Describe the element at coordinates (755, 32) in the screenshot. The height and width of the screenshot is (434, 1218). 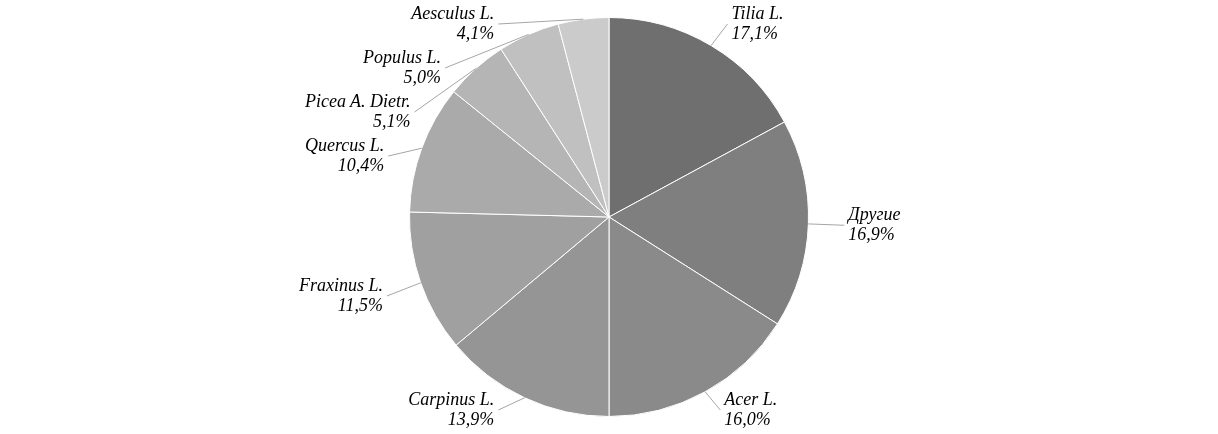
I see `data-label: 17,1%` at that location.